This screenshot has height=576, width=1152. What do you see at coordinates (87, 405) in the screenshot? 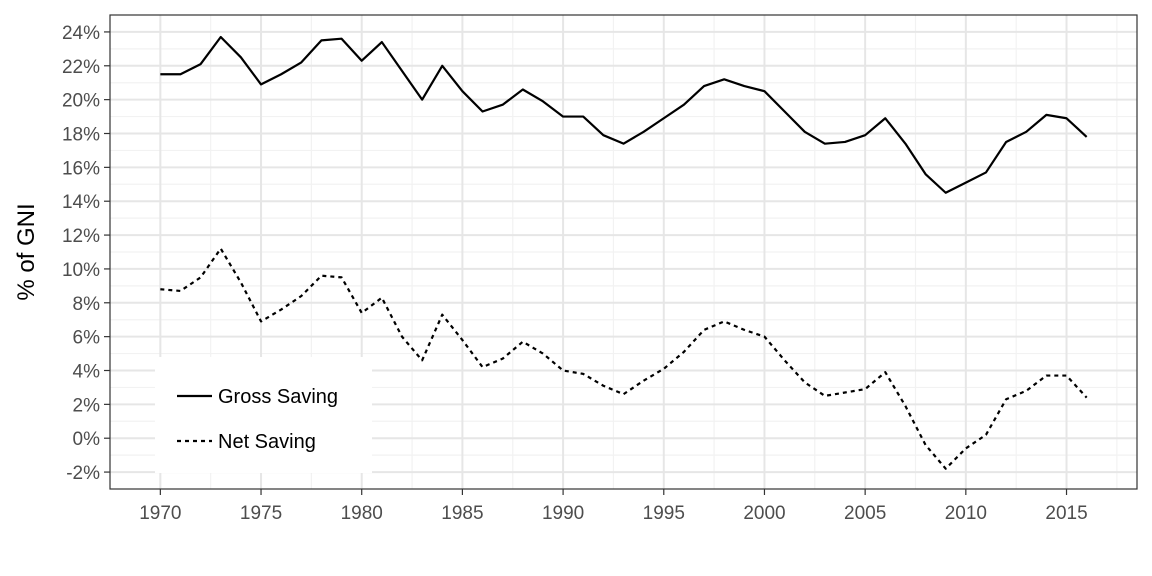
I see `y-tick-label: 2%` at bounding box center [87, 405].